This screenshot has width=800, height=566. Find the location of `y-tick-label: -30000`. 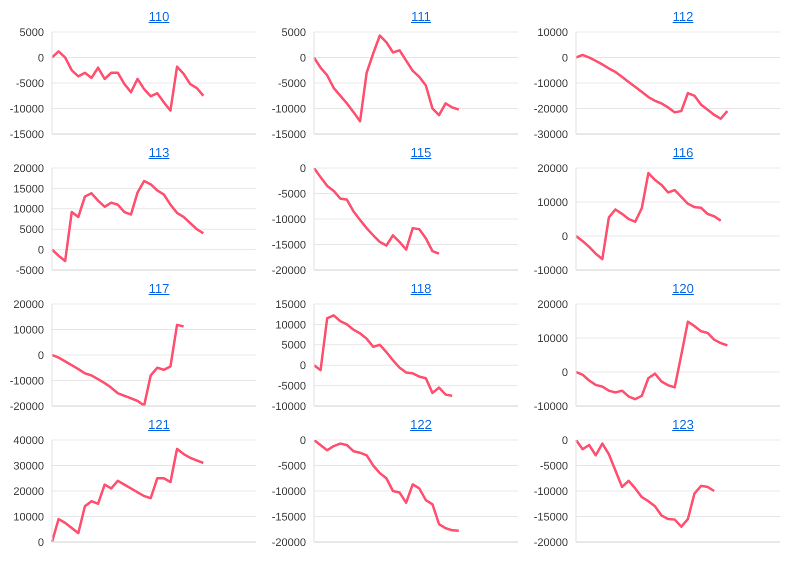

y-tick-label: -30000 is located at coordinates (551, 134).